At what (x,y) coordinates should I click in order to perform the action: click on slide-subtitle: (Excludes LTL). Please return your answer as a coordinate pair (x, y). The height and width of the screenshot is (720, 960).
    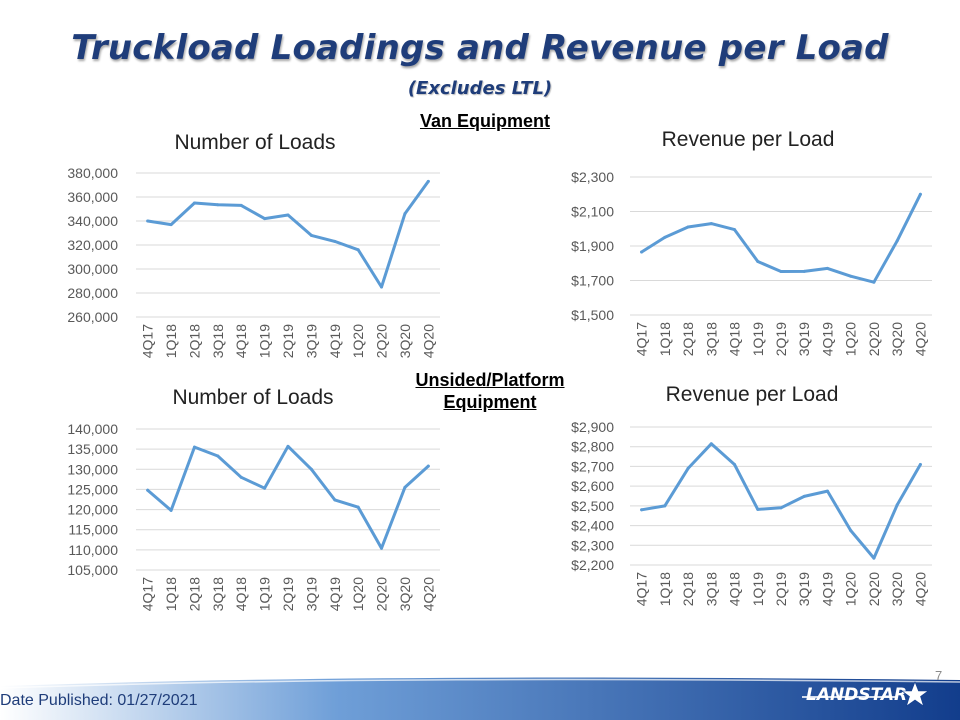
    Looking at the image, I should click on (480, 88).